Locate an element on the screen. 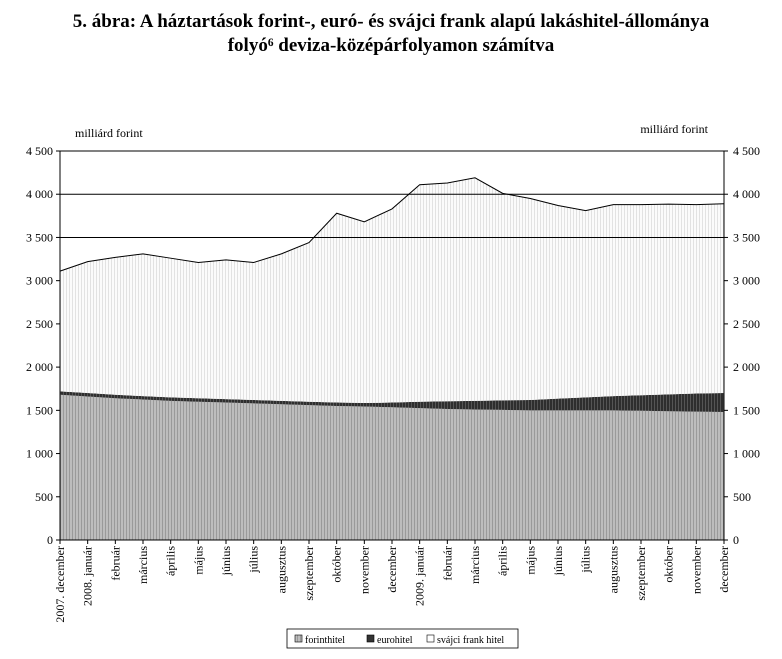 This screenshot has height=659, width=782. y-tick-label-right: 500 is located at coordinates (742, 497).